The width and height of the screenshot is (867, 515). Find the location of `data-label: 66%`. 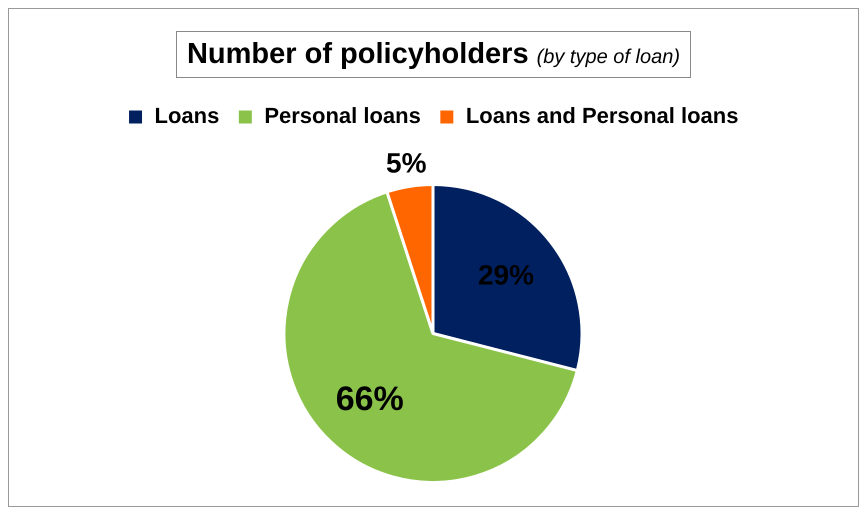

data-label: 66% is located at coordinates (370, 399).